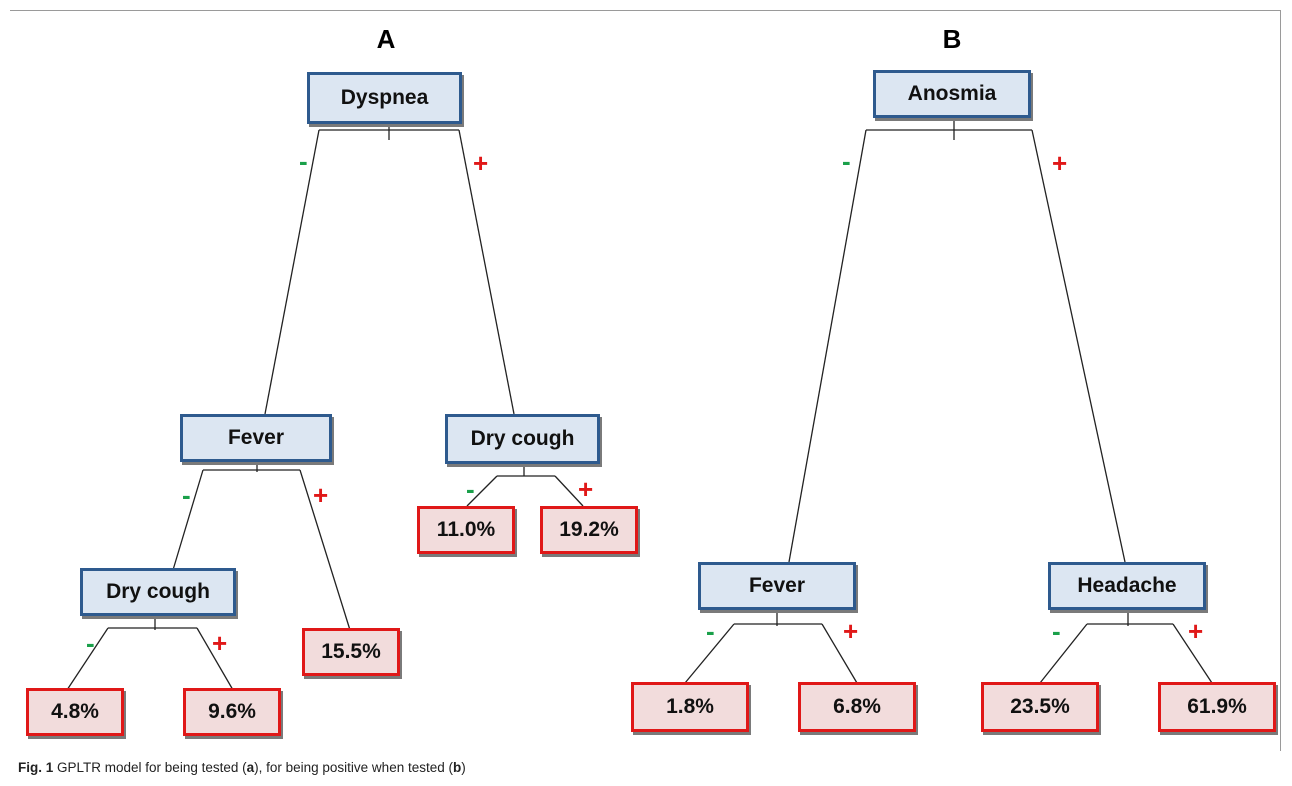 The height and width of the screenshot is (786, 1292). Describe the element at coordinates (777, 586) in the screenshot. I see `node-fever-b: Fever` at that location.